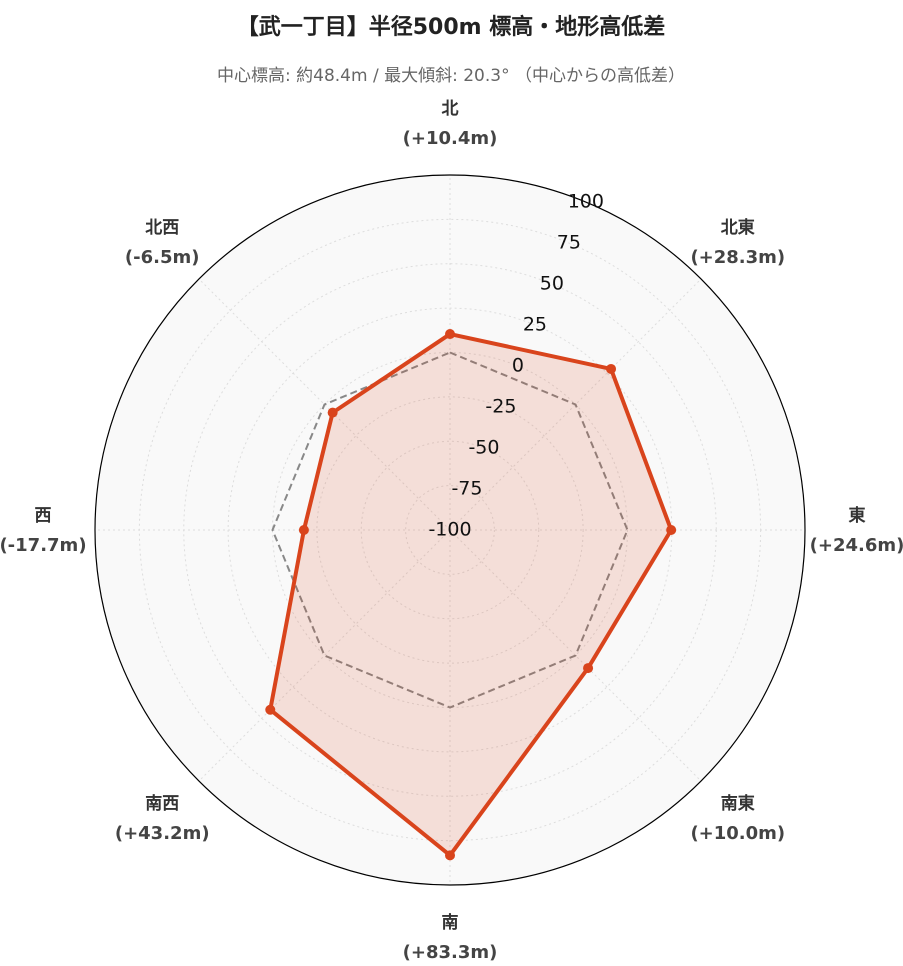 This screenshot has width=903, height=966. Describe the element at coordinates (737, 257) in the screenshot. I see `value-label: (+28.3m)` at that location.